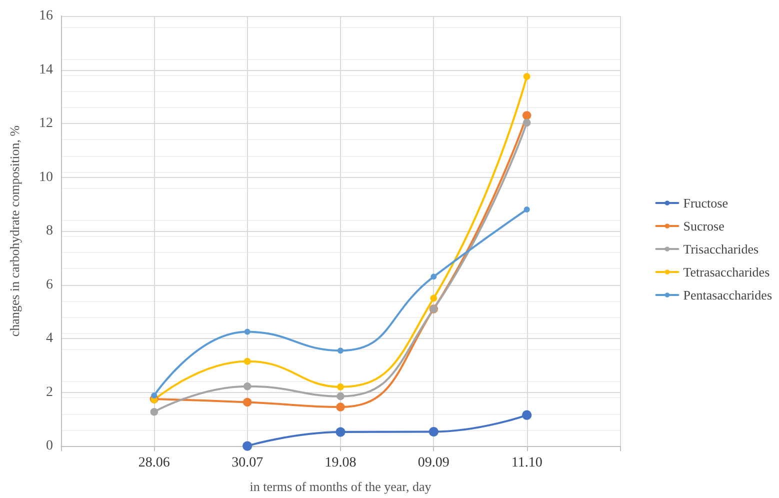 This screenshot has height=498, width=779. Describe the element at coordinates (49, 231) in the screenshot. I see `y-tick-label: 8` at that location.